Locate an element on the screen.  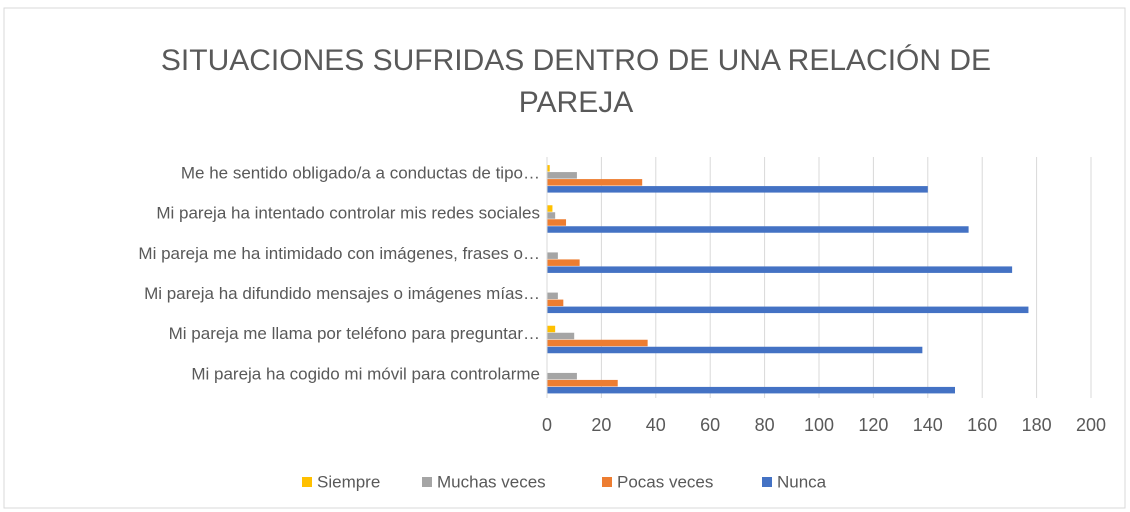
legend-label: Siempre is located at coordinates (348, 481).